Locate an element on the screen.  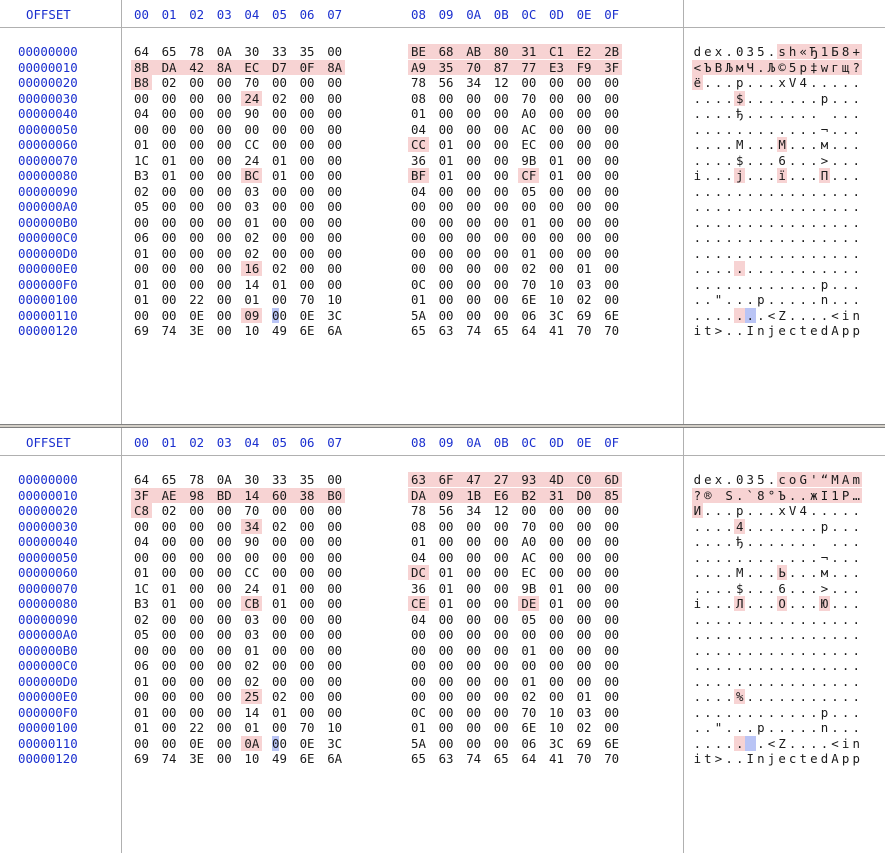
hex-byte: 10 is located at coordinates (556, 727).